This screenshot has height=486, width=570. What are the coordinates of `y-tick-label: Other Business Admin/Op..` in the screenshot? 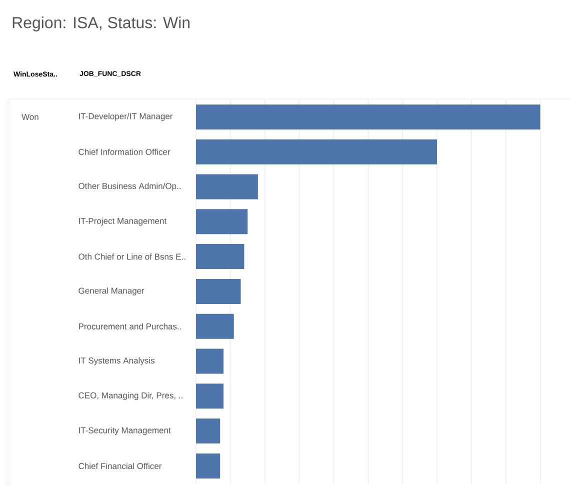 It's located at (129, 186).